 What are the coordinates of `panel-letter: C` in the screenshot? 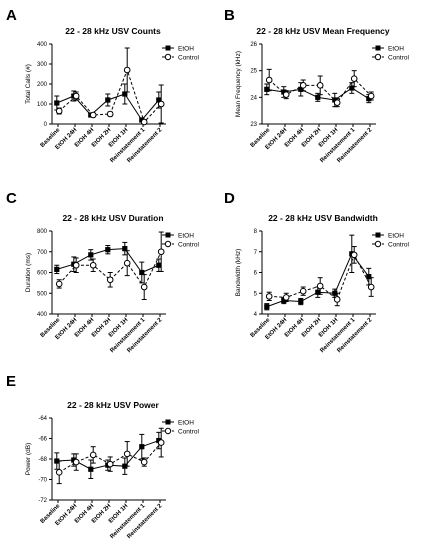 It's located at (11, 198).